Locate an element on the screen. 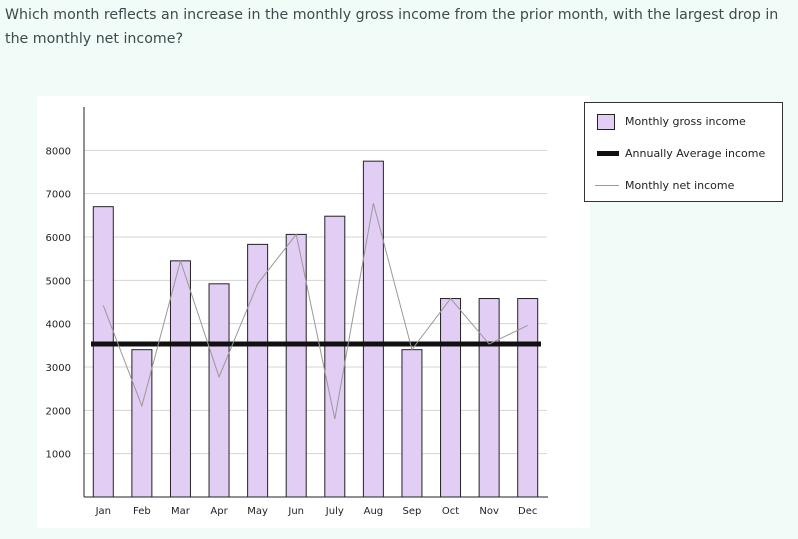 Image resolution: width=798 pixels, height=539 pixels. bar-may is located at coordinates (258, 370).